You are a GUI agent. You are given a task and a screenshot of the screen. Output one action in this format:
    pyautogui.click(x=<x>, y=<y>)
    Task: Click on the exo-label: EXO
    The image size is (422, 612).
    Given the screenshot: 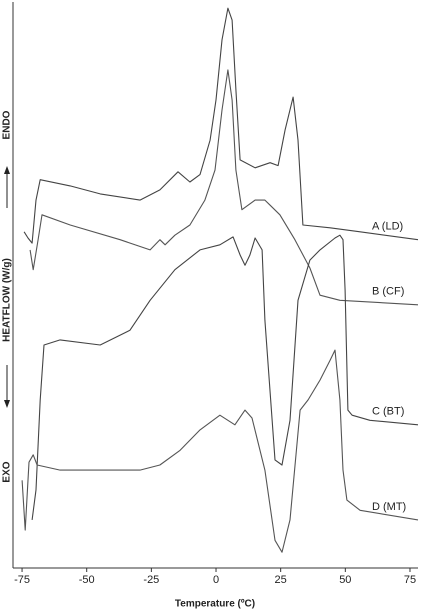 What is the action you would take?
    pyautogui.click(x=7, y=471)
    